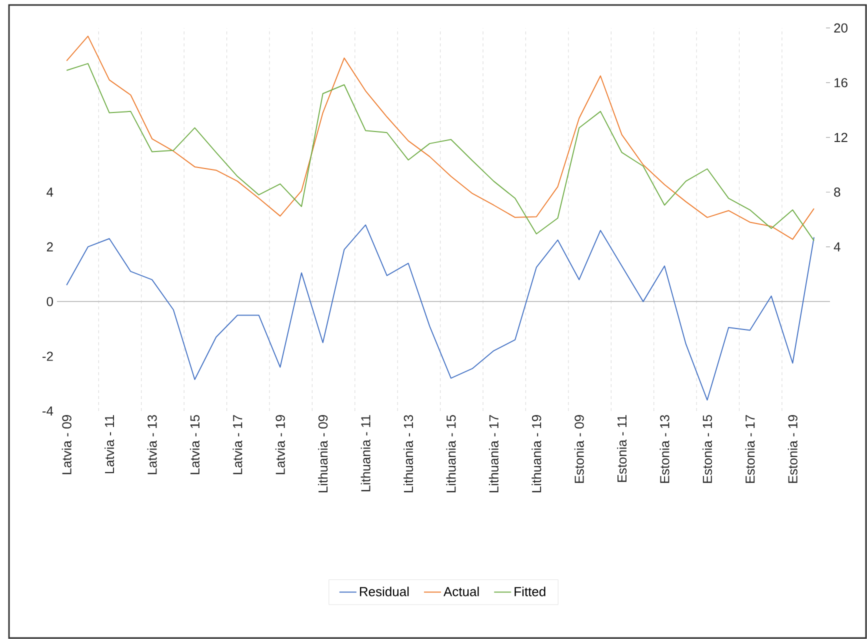 This screenshot has height=639, width=867. What do you see at coordinates (409, 453) in the screenshot?
I see `x-tick-label: Lithuania - 13` at bounding box center [409, 453].